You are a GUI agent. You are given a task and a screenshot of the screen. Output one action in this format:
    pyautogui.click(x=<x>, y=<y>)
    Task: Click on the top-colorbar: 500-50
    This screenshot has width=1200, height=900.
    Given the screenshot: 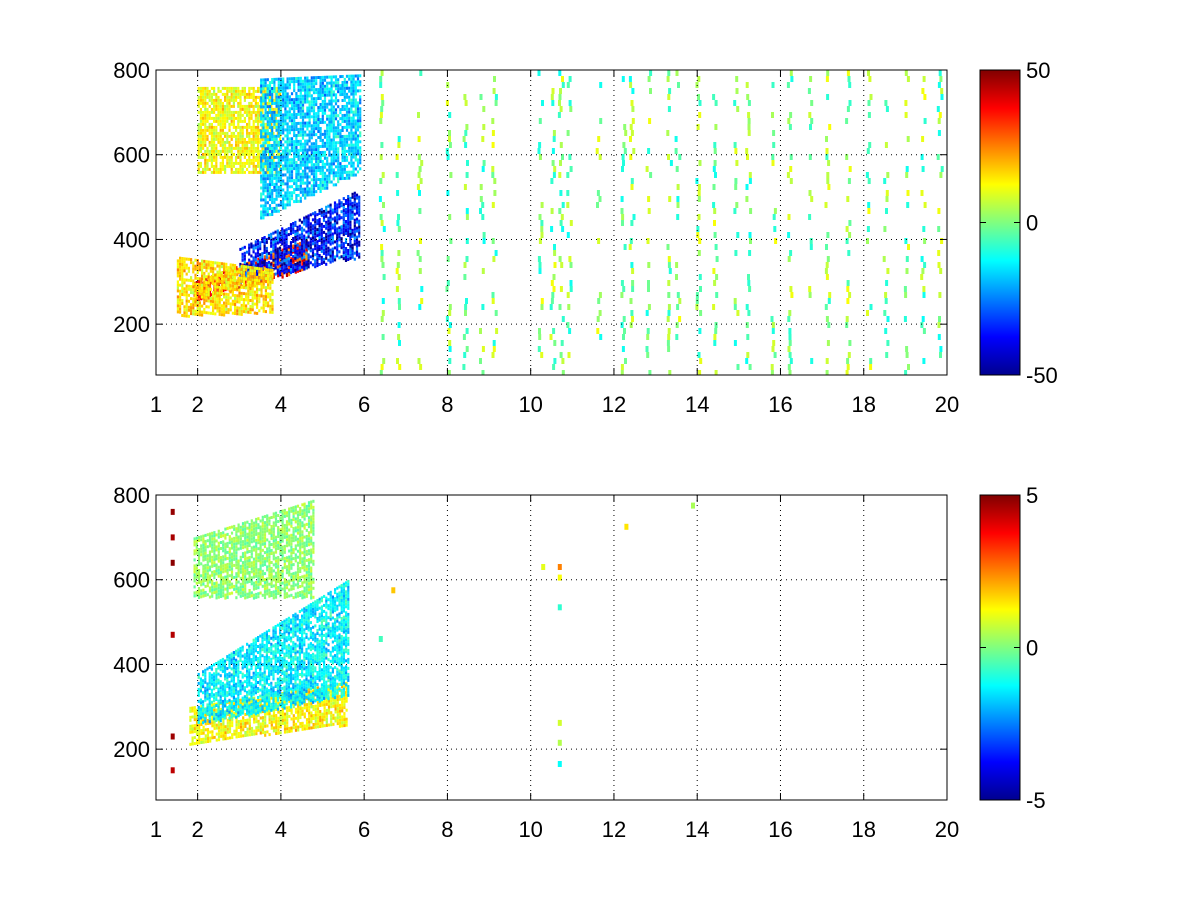 What is the action you would take?
    pyautogui.click(x=1018, y=223)
    